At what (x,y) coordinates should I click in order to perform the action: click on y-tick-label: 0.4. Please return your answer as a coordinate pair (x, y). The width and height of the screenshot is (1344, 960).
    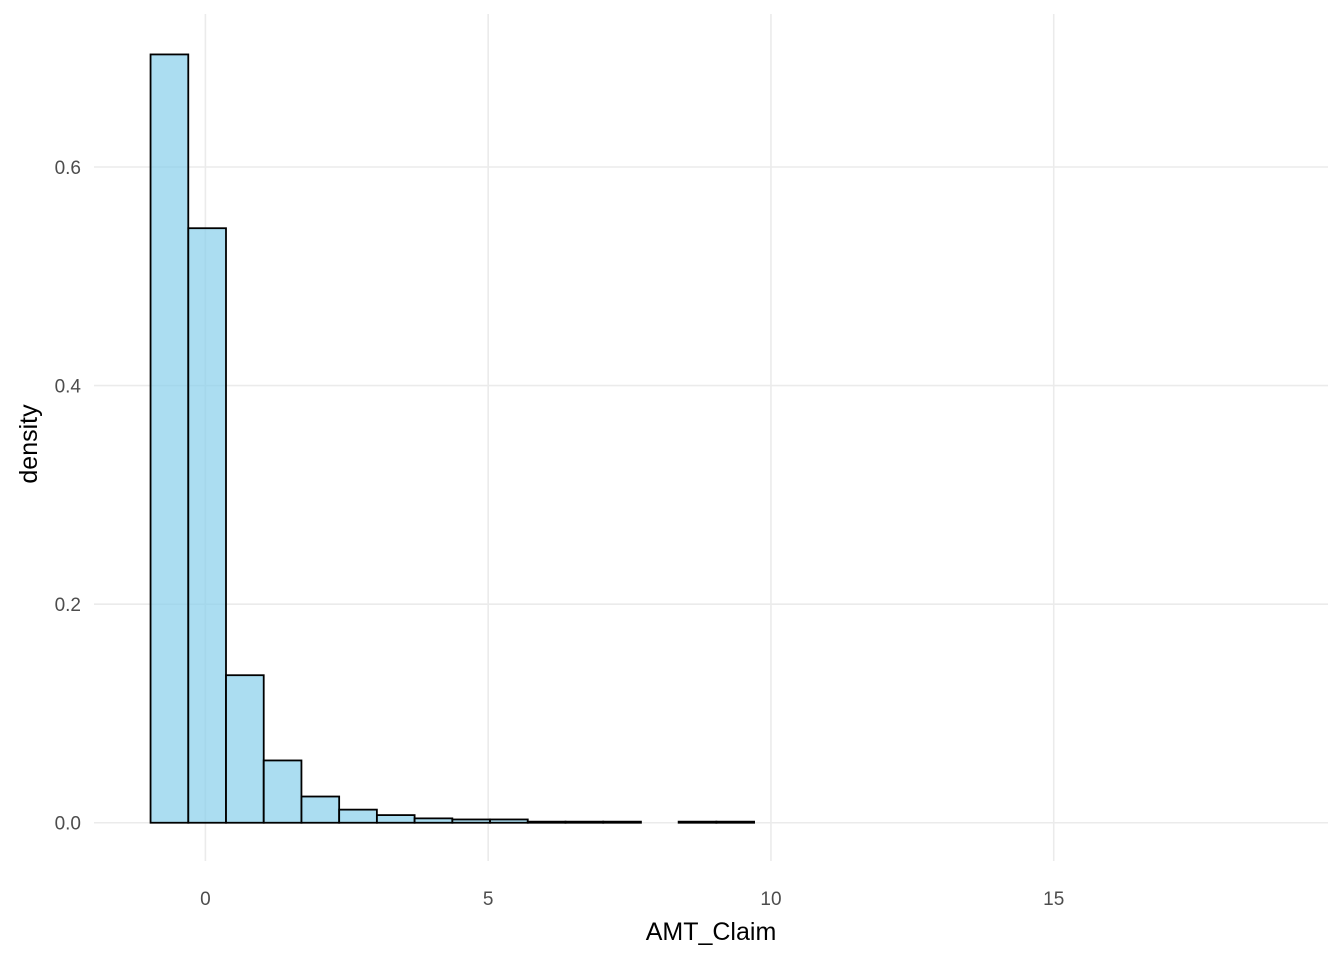
    Looking at the image, I should click on (68, 387).